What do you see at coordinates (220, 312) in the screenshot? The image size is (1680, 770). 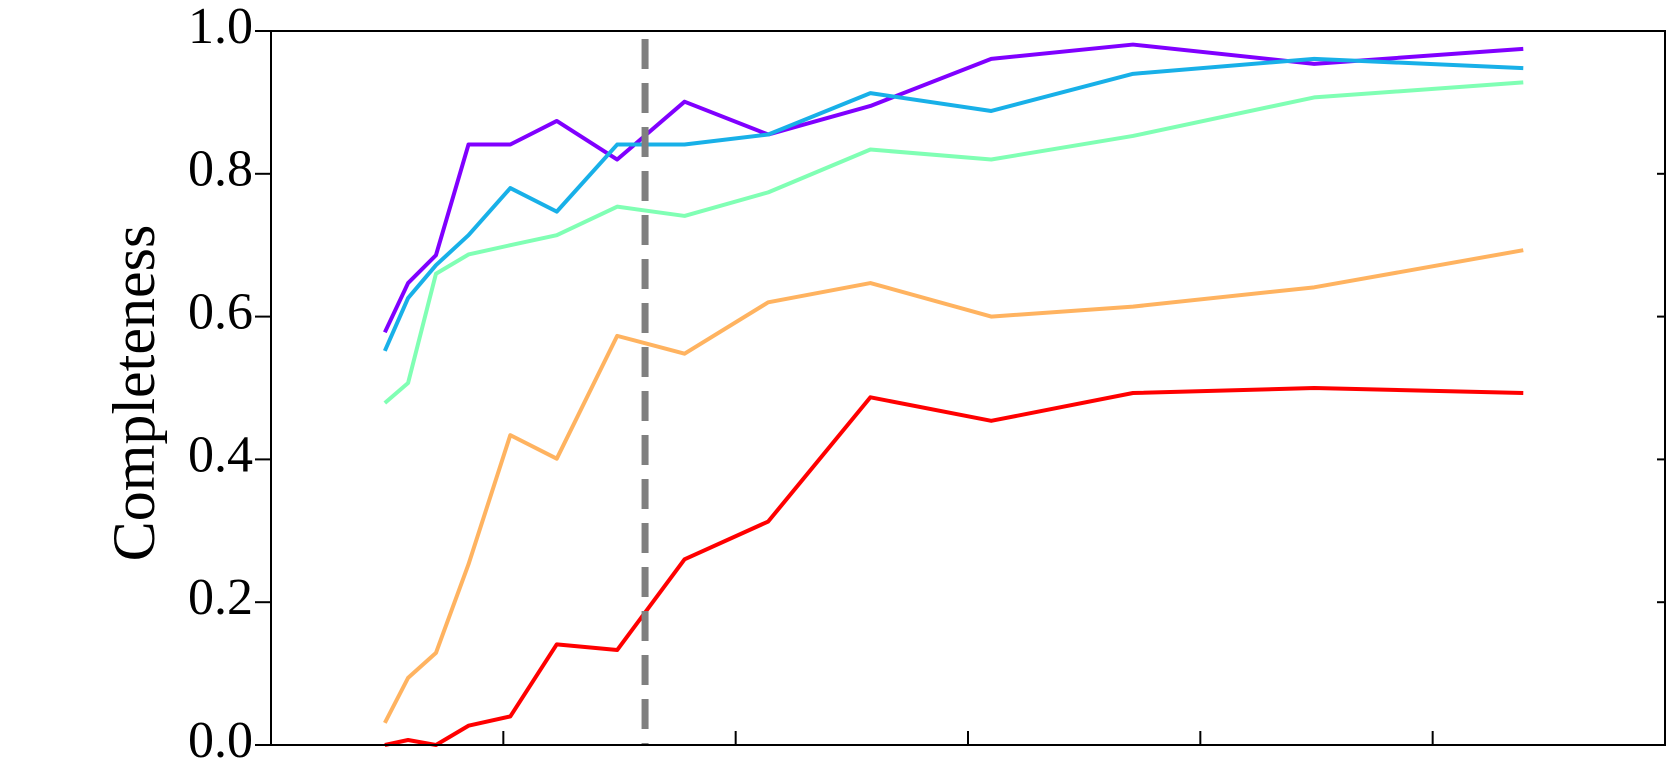 I see `y-tick-label: 0.6` at bounding box center [220, 312].